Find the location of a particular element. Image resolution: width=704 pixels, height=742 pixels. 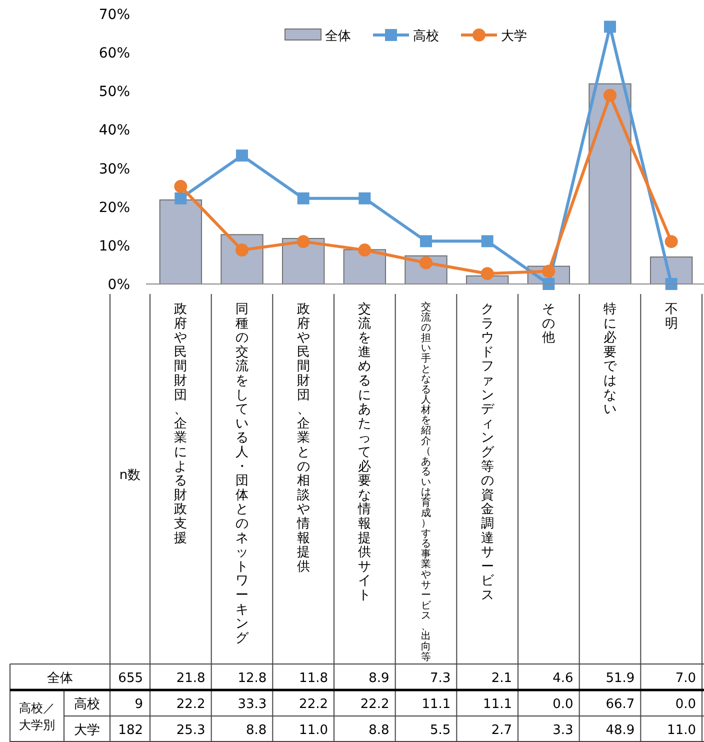

data-label: 11.8 is located at coordinates (313, 678).